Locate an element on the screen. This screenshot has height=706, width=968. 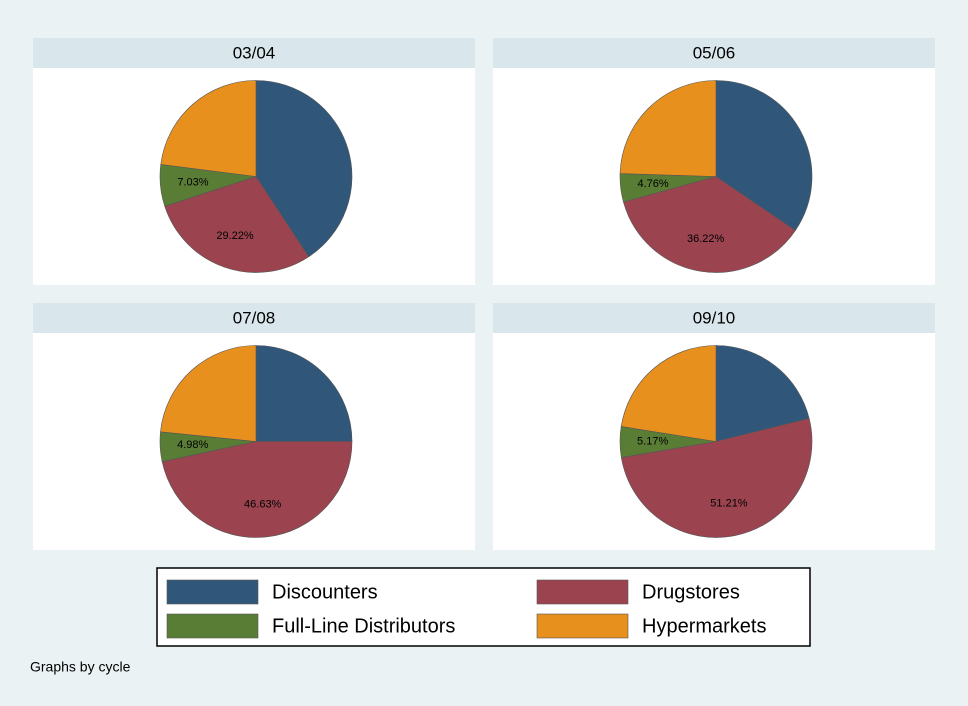
panel-title: 05/06 is located at coordinates (714, 52).